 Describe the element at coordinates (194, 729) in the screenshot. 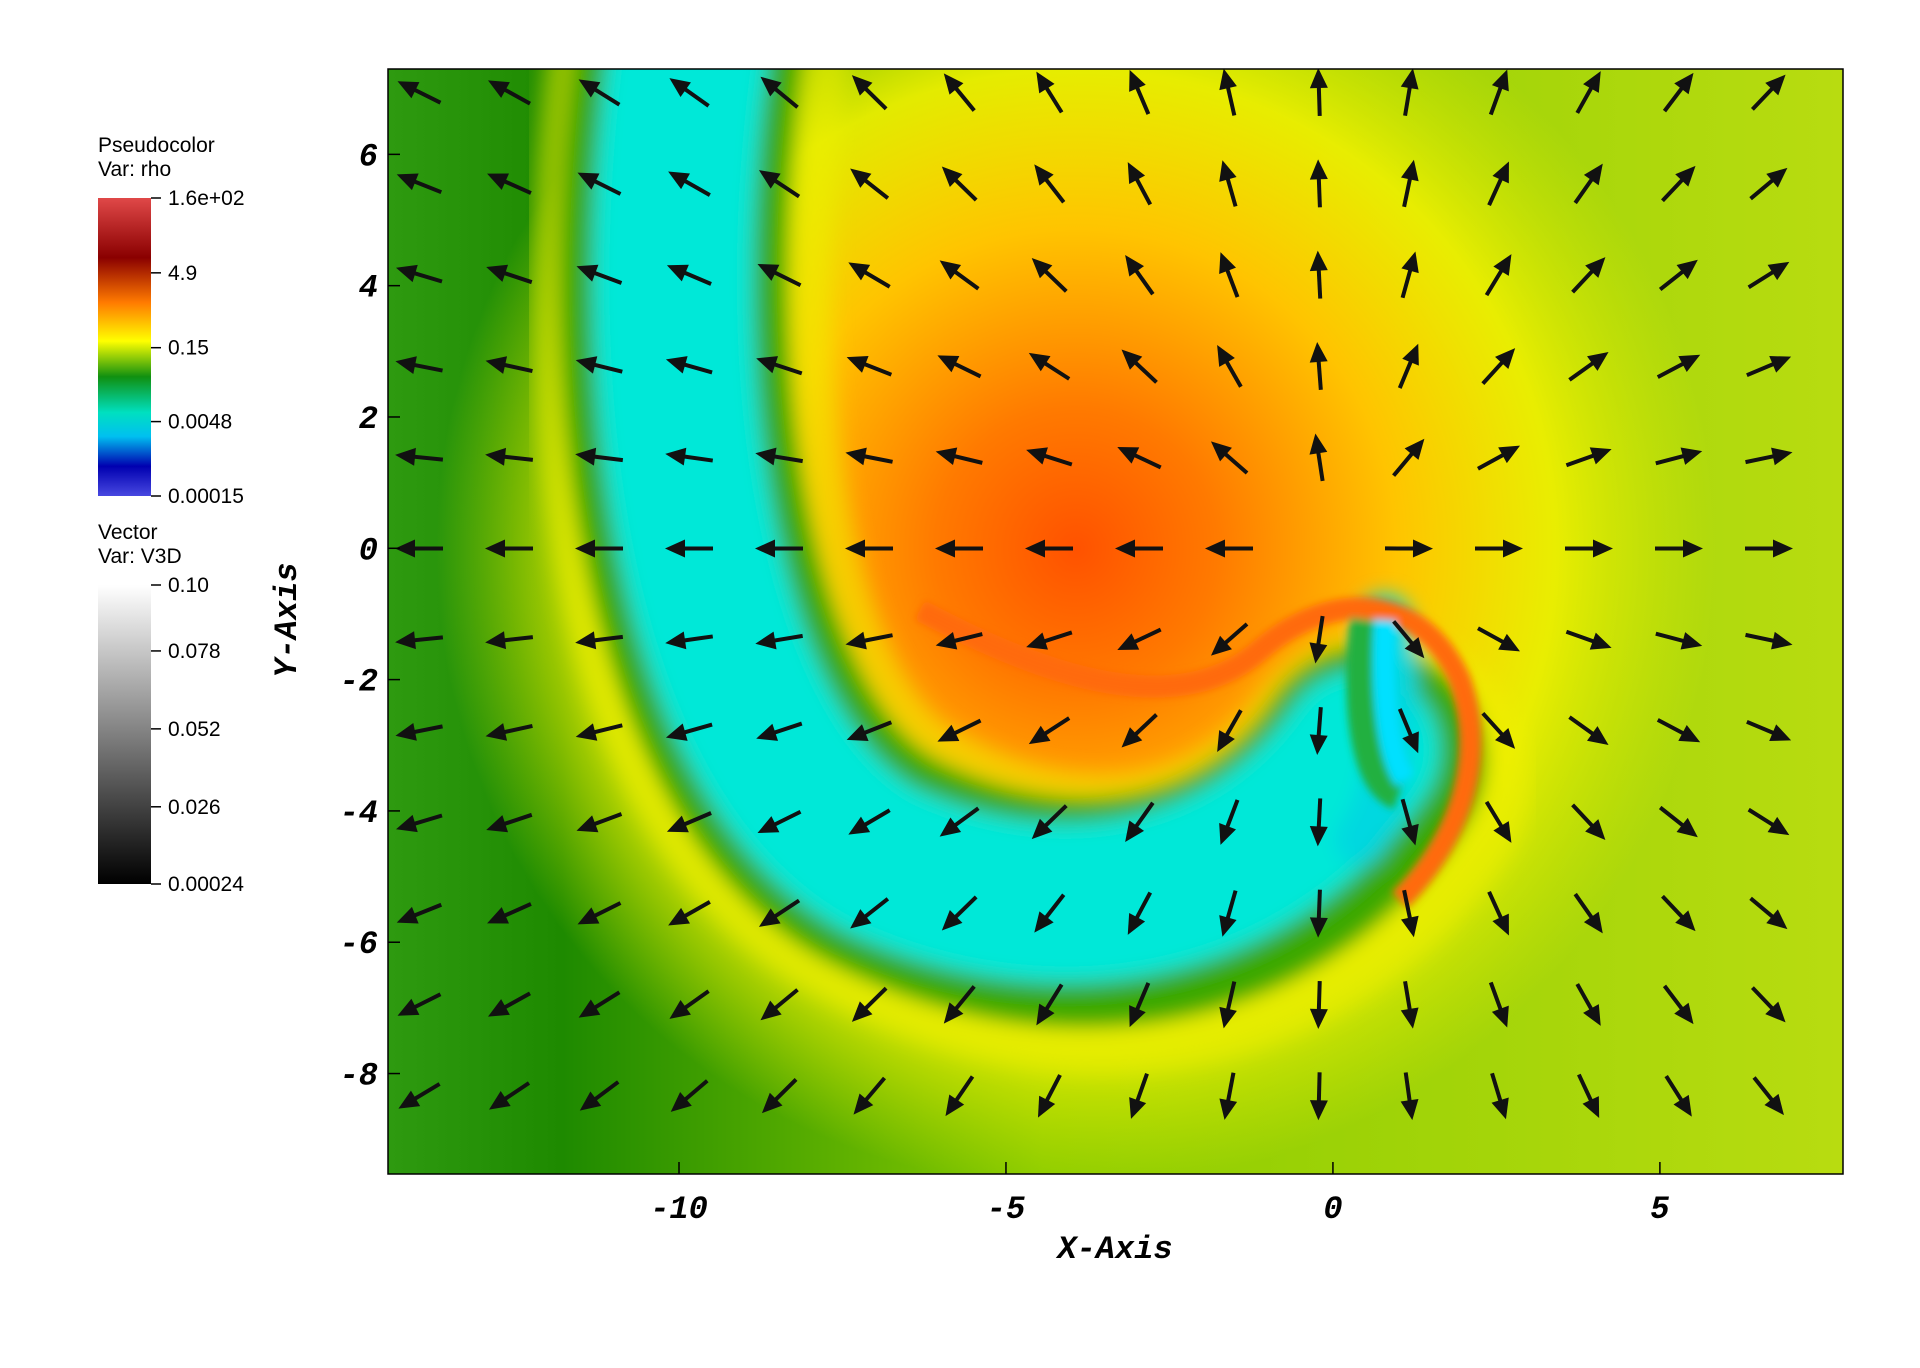

I see `legend-tick-label: 0.052` at that location.